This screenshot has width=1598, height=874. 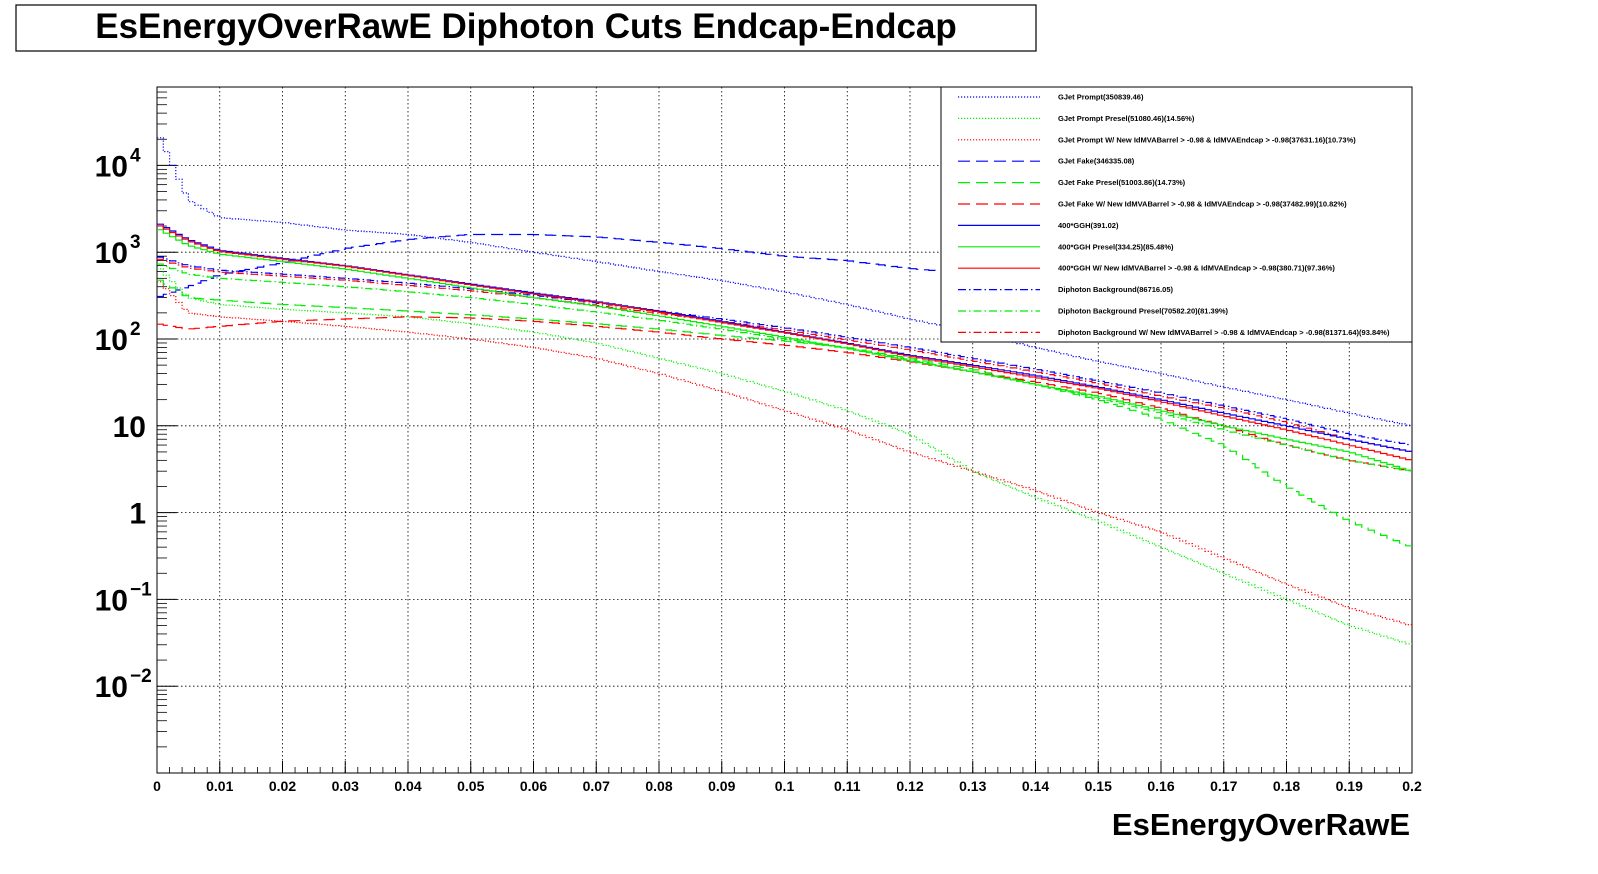 I want to click on x-tick-label: 0.05, so click(x=470, y=786).